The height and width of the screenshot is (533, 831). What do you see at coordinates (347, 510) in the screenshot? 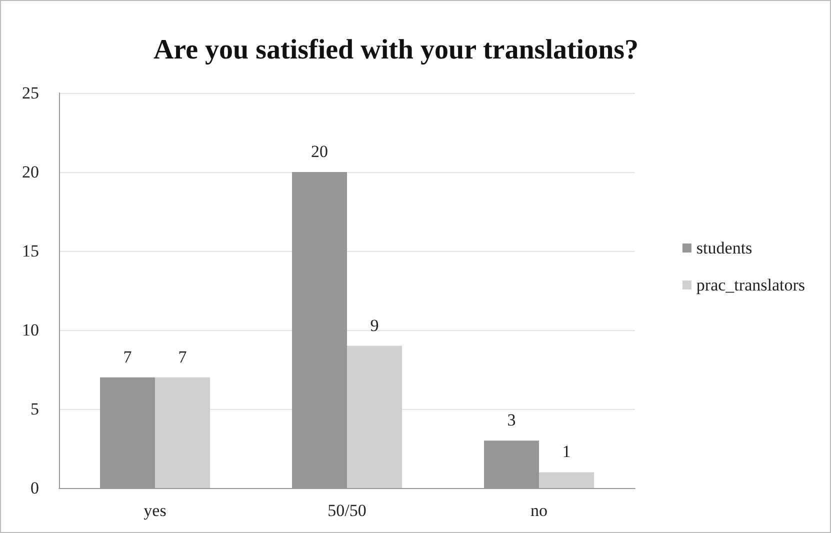
I see `x-tick-label: 50/50` at bounding box center [347, 510].